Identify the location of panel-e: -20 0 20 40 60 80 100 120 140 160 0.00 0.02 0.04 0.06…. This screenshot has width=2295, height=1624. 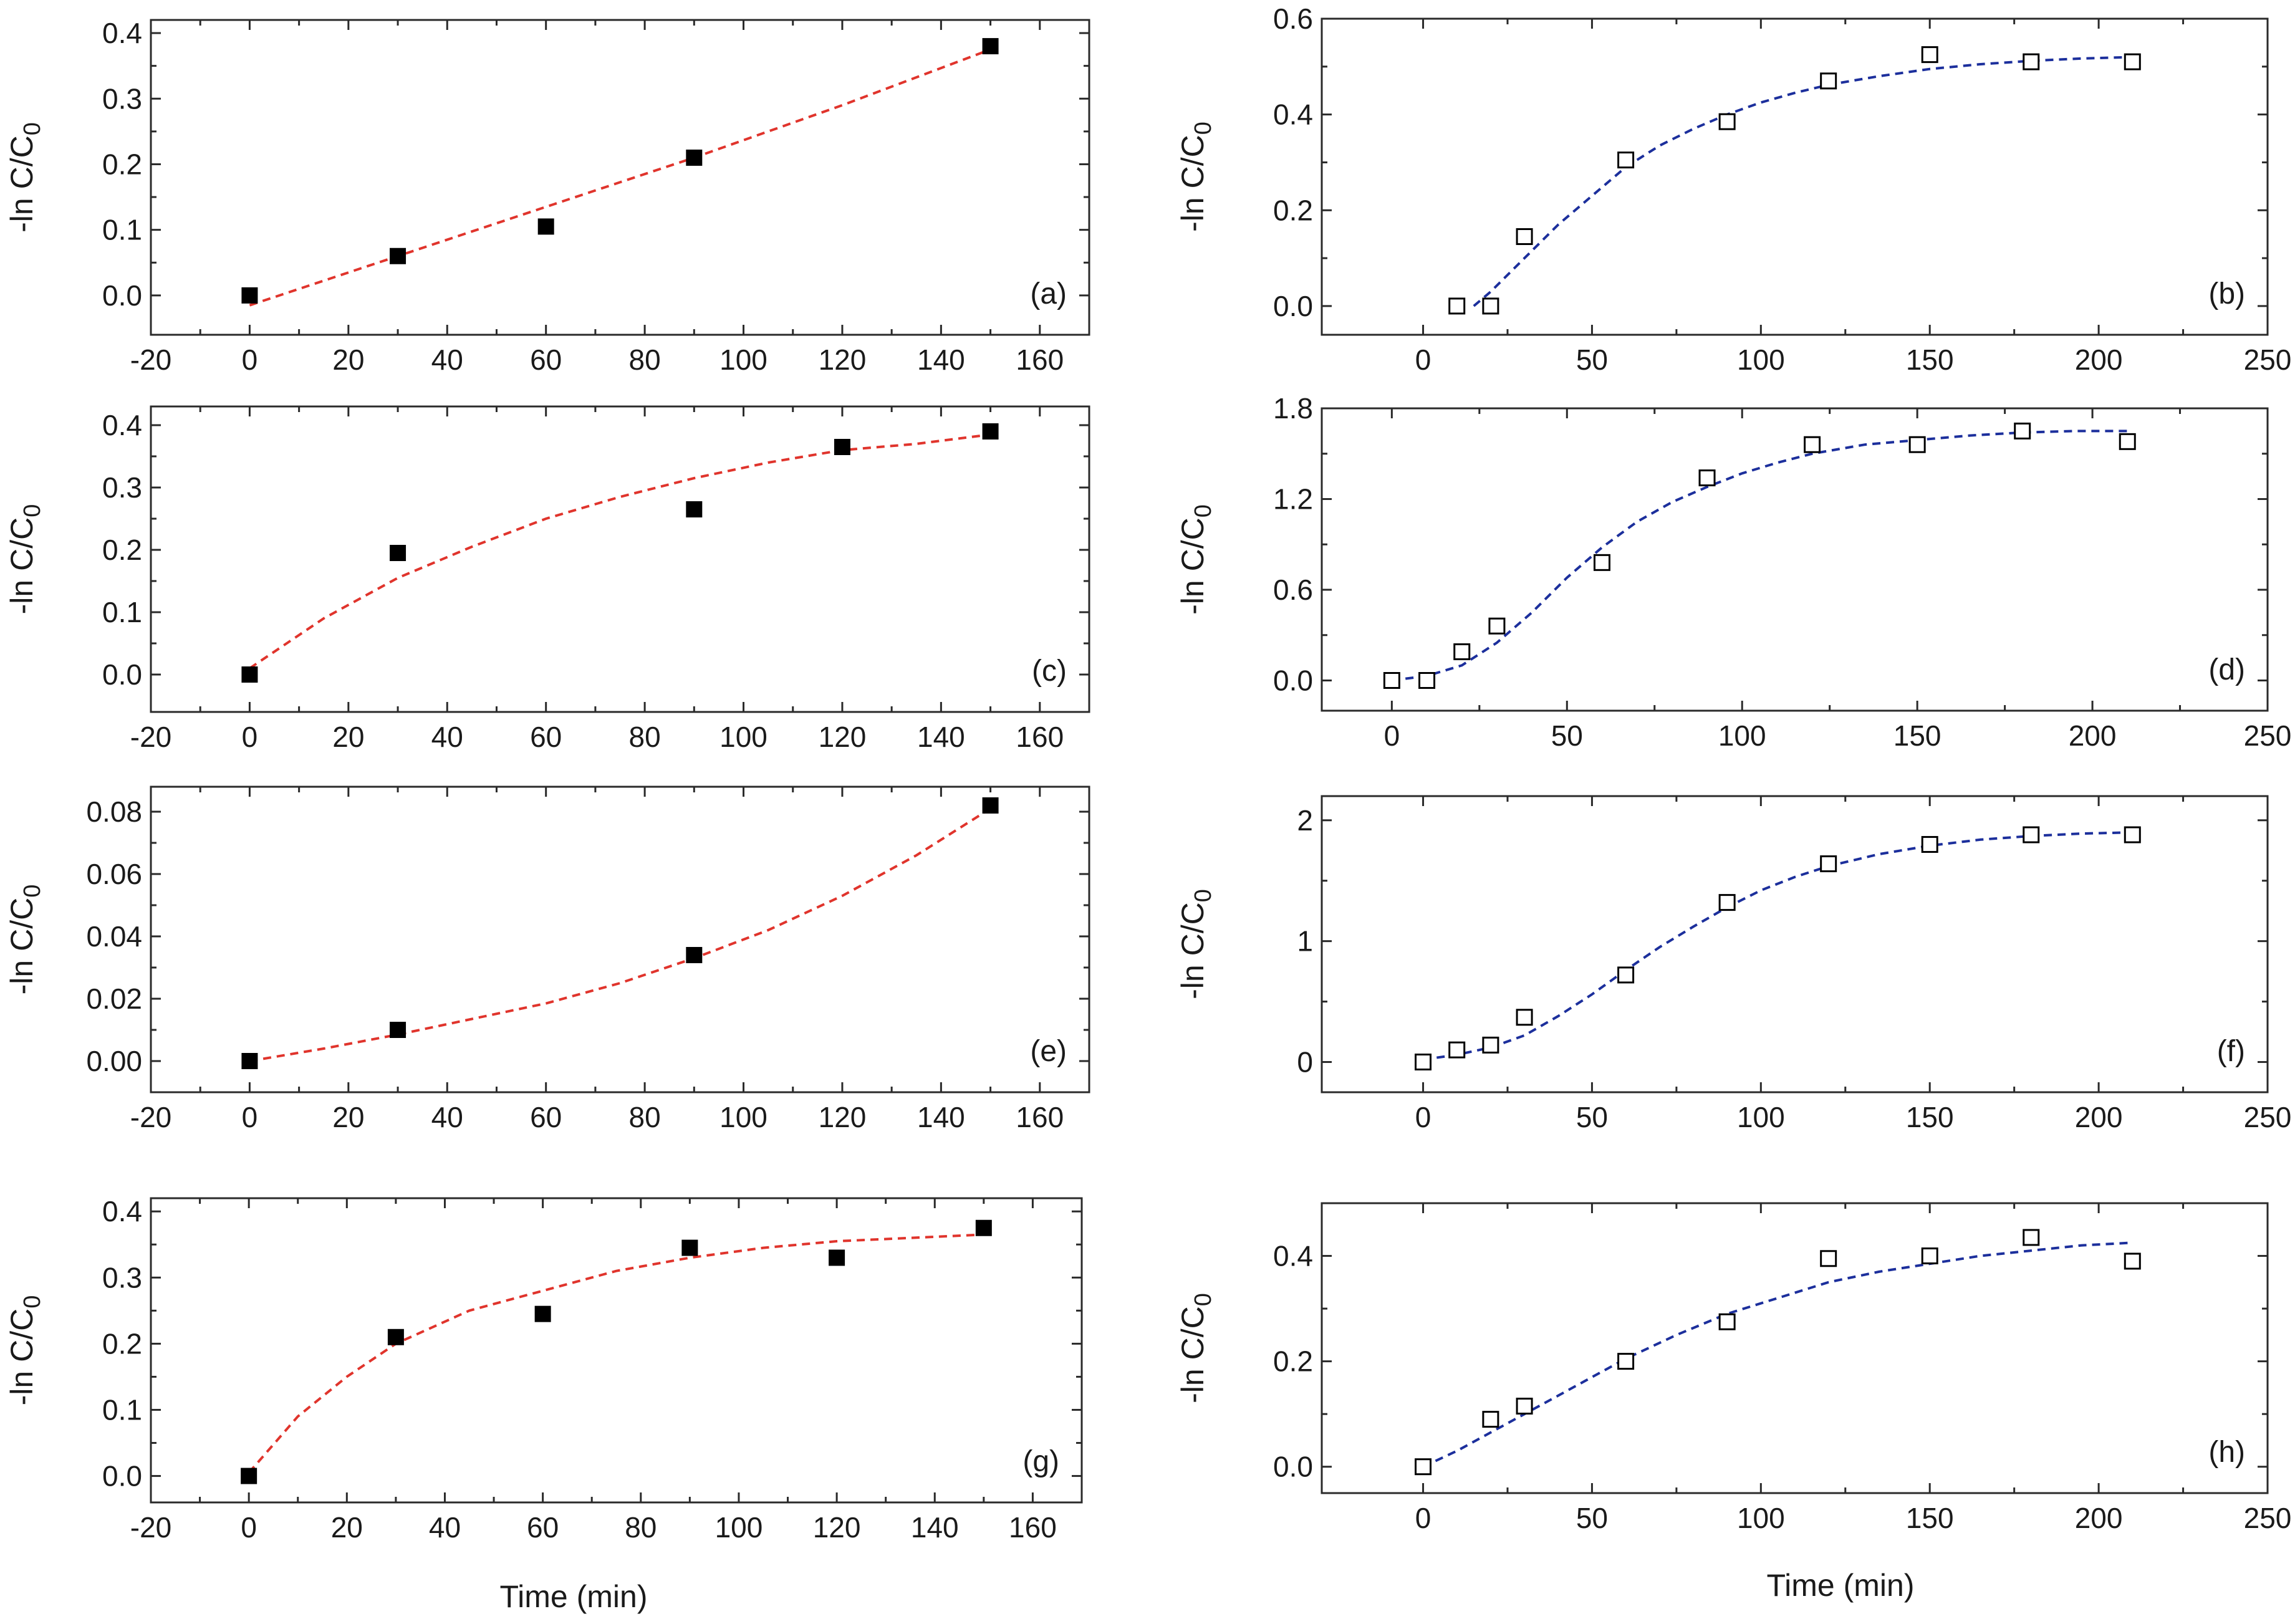
(547, 960).